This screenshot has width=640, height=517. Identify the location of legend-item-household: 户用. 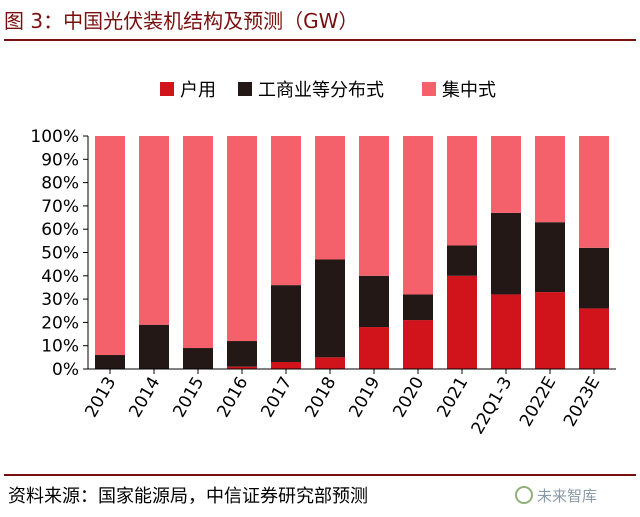
(188, 89).